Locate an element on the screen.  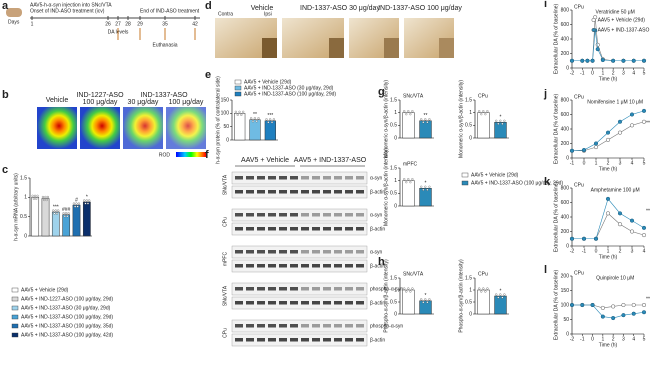
x-tick-label: 5 is located at coordinates (644, 73).